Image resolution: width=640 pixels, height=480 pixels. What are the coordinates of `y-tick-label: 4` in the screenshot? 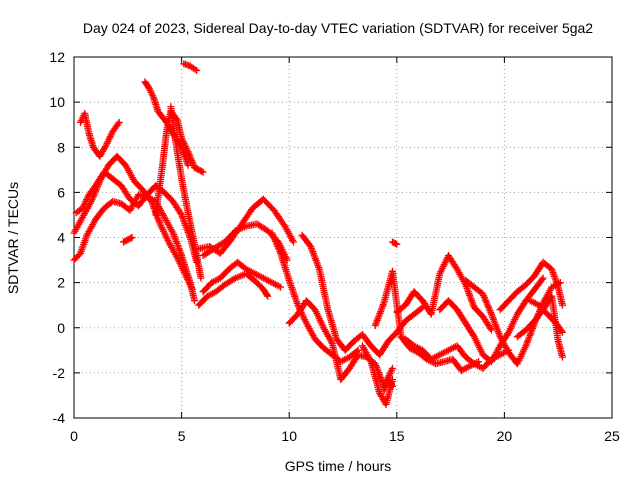 It's located at (61, 238).